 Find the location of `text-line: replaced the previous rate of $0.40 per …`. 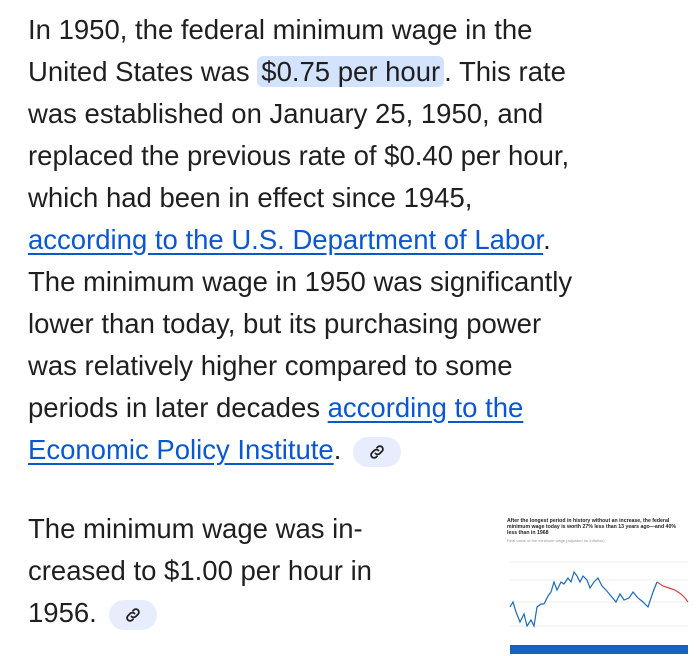

text-line: replaced the previous rate of $0.40 per … is located at coordinates (299, 155).